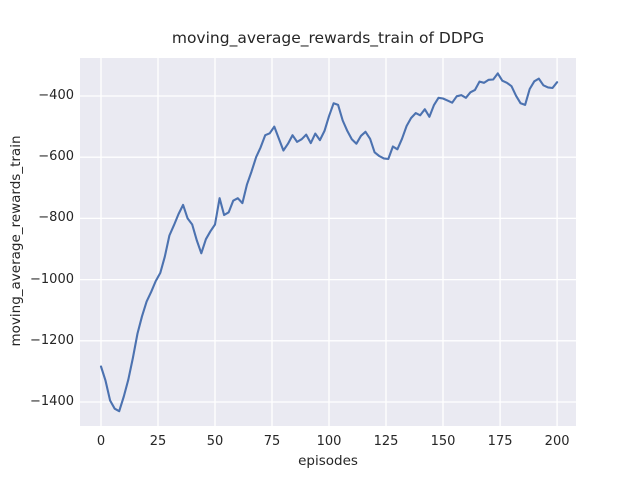 The width and height of the screenshot is (640, 480). What do you see at coordinates (56, 218) in the screenshot?
I see `y-tick-label: −800` at bounding box center [56, 218].